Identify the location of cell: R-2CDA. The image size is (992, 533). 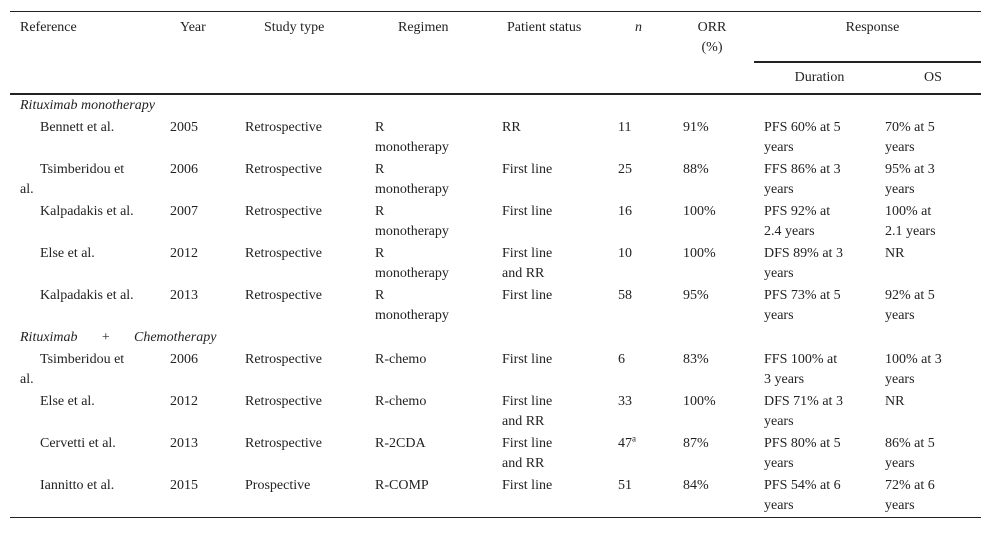
(400, 443).